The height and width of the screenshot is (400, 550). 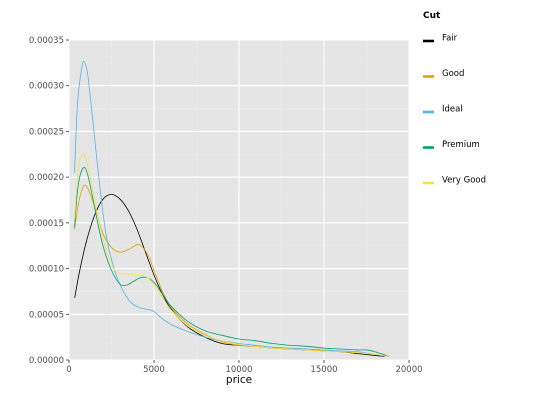 What do you see at coordinates (454, 98) in the screenshot?
I see `legend: Cut Fair Good Ideal Premium Very Good` at bounding box center [454, 98].